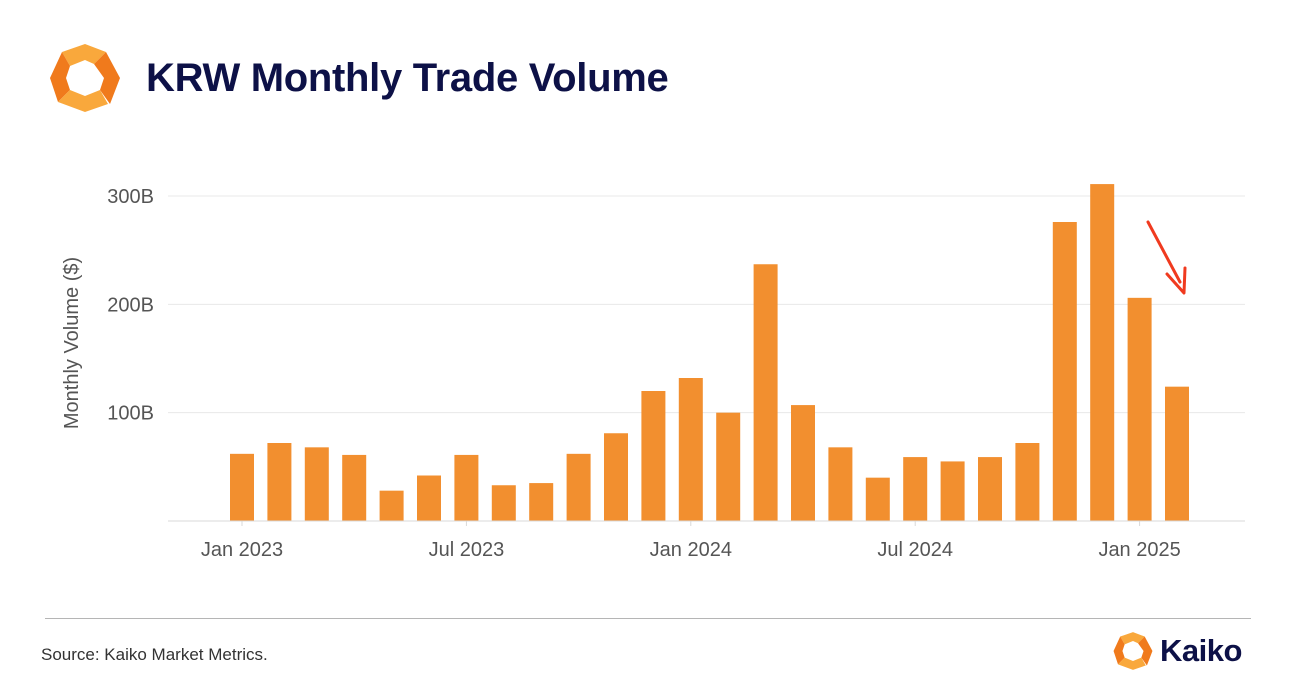 The width and height of the screenshot is (1294, 688). Describe the element at coordinates (154, 654) in the screenshot. I see `source-note: Source: Kaiko Market Metrics.` at that location.